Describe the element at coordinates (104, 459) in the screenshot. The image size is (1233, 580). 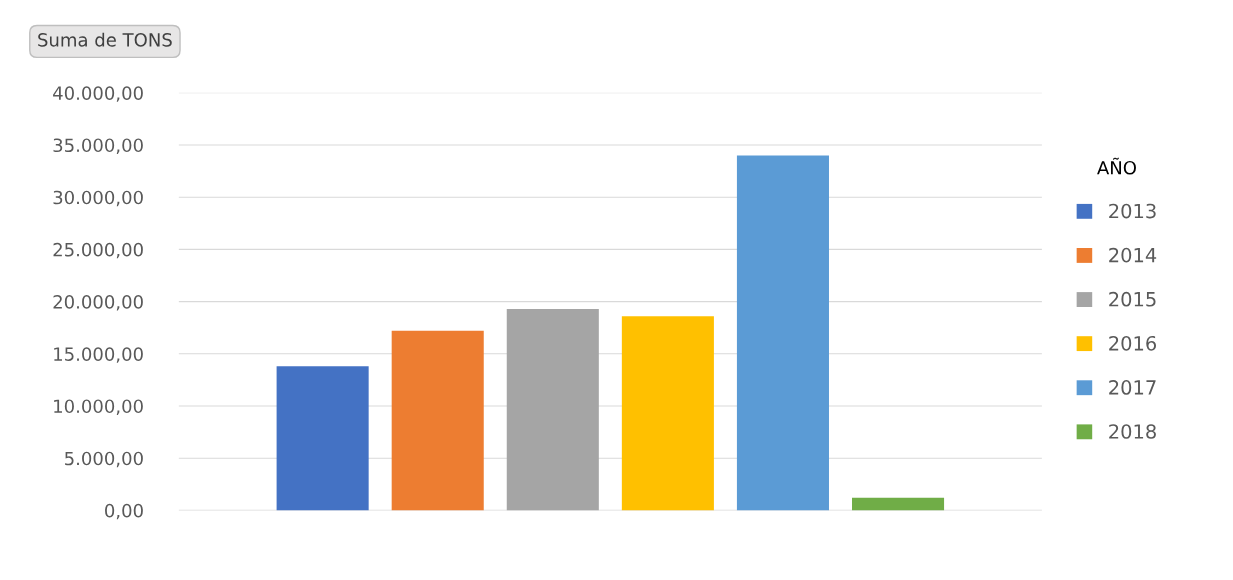
I see `y-tick-label: 5.000,00` at that location.